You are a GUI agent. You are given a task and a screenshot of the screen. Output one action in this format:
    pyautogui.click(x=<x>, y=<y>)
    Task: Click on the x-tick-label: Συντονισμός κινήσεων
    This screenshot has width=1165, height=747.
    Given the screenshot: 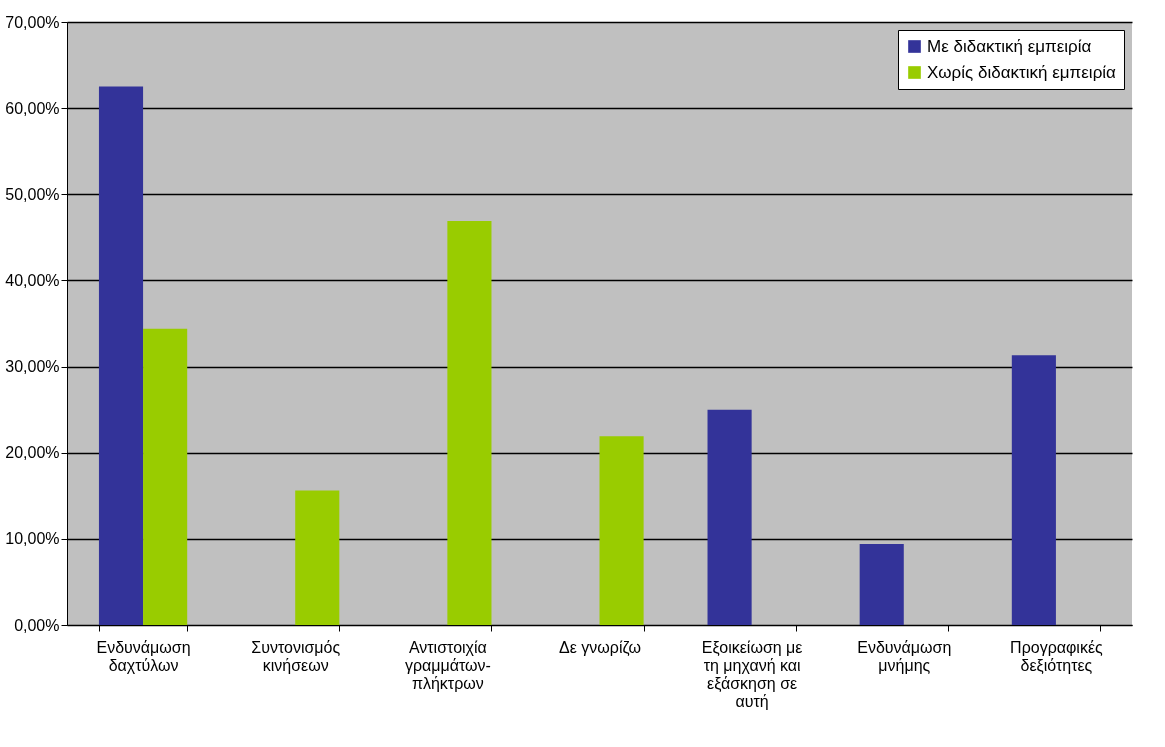 What is the action you would take?
    pyautogui.click(x=296, y=656)
    